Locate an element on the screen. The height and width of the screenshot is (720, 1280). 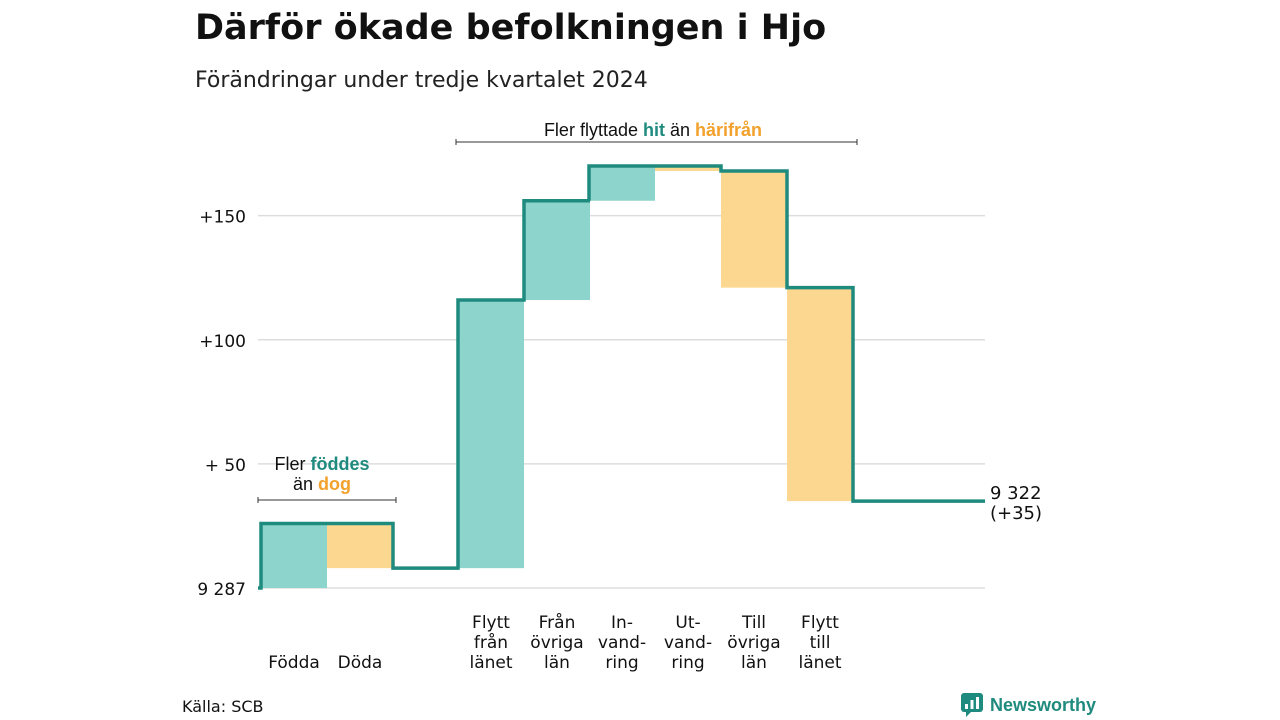
x-category-label: In- is located at coordinates (622, 623).